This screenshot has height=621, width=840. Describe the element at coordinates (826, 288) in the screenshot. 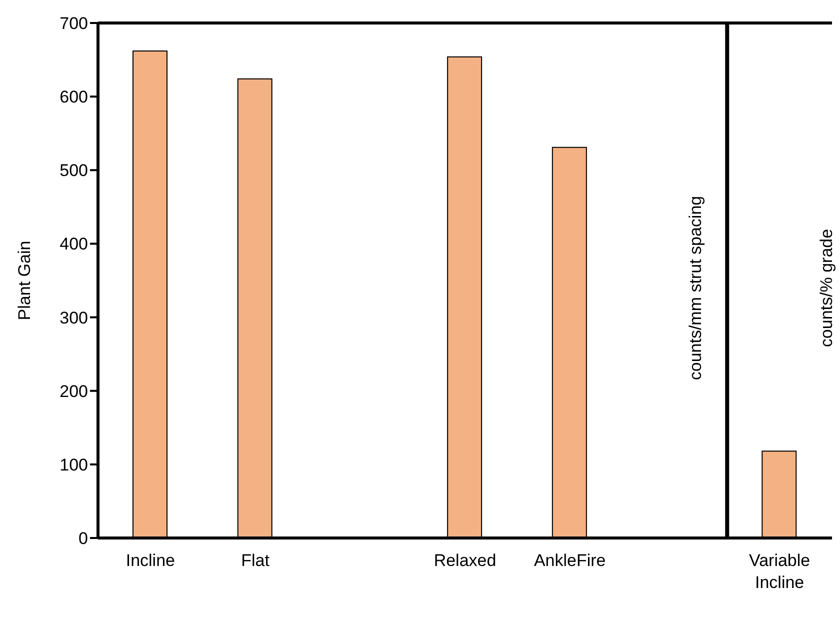

I see `annotation: counts/% grade` at that location.